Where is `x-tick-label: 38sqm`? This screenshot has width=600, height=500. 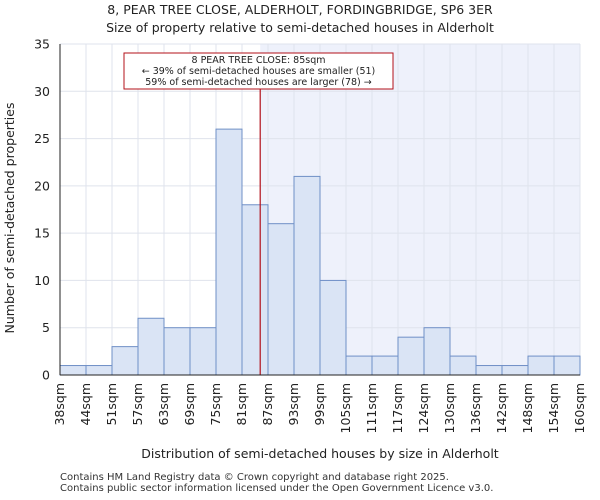 x-tick-label: 38sqm is located at coordinates (59, 404).